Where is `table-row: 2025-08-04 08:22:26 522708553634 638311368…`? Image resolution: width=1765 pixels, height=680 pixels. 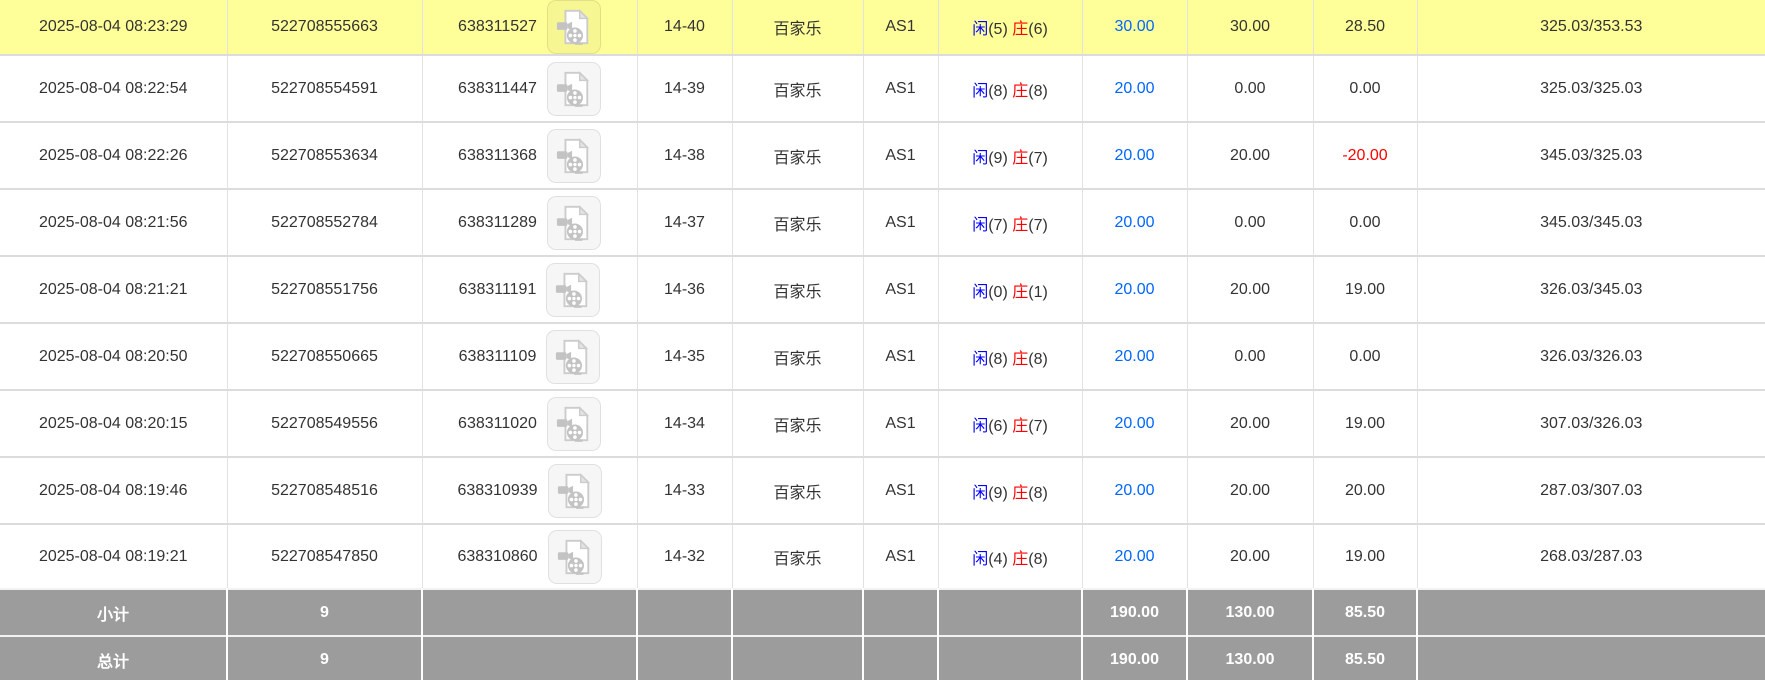 table-row: 2025-08-04 08:22:26 522708553634 638311368… is located at coordinates (882, 155).